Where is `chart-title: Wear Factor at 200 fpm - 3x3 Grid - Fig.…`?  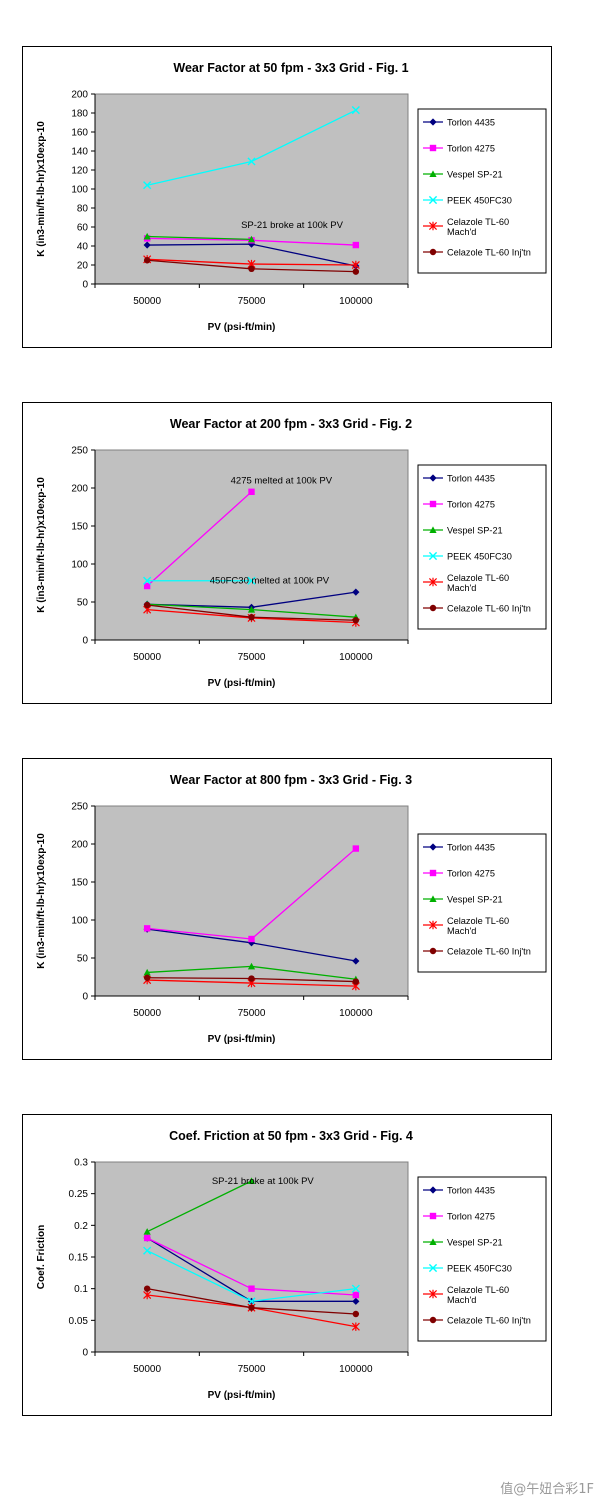 chart-title: Wear Factor at 200 fpm - 3x3 Grid - Fig.… is located at coordinates (291, 424).